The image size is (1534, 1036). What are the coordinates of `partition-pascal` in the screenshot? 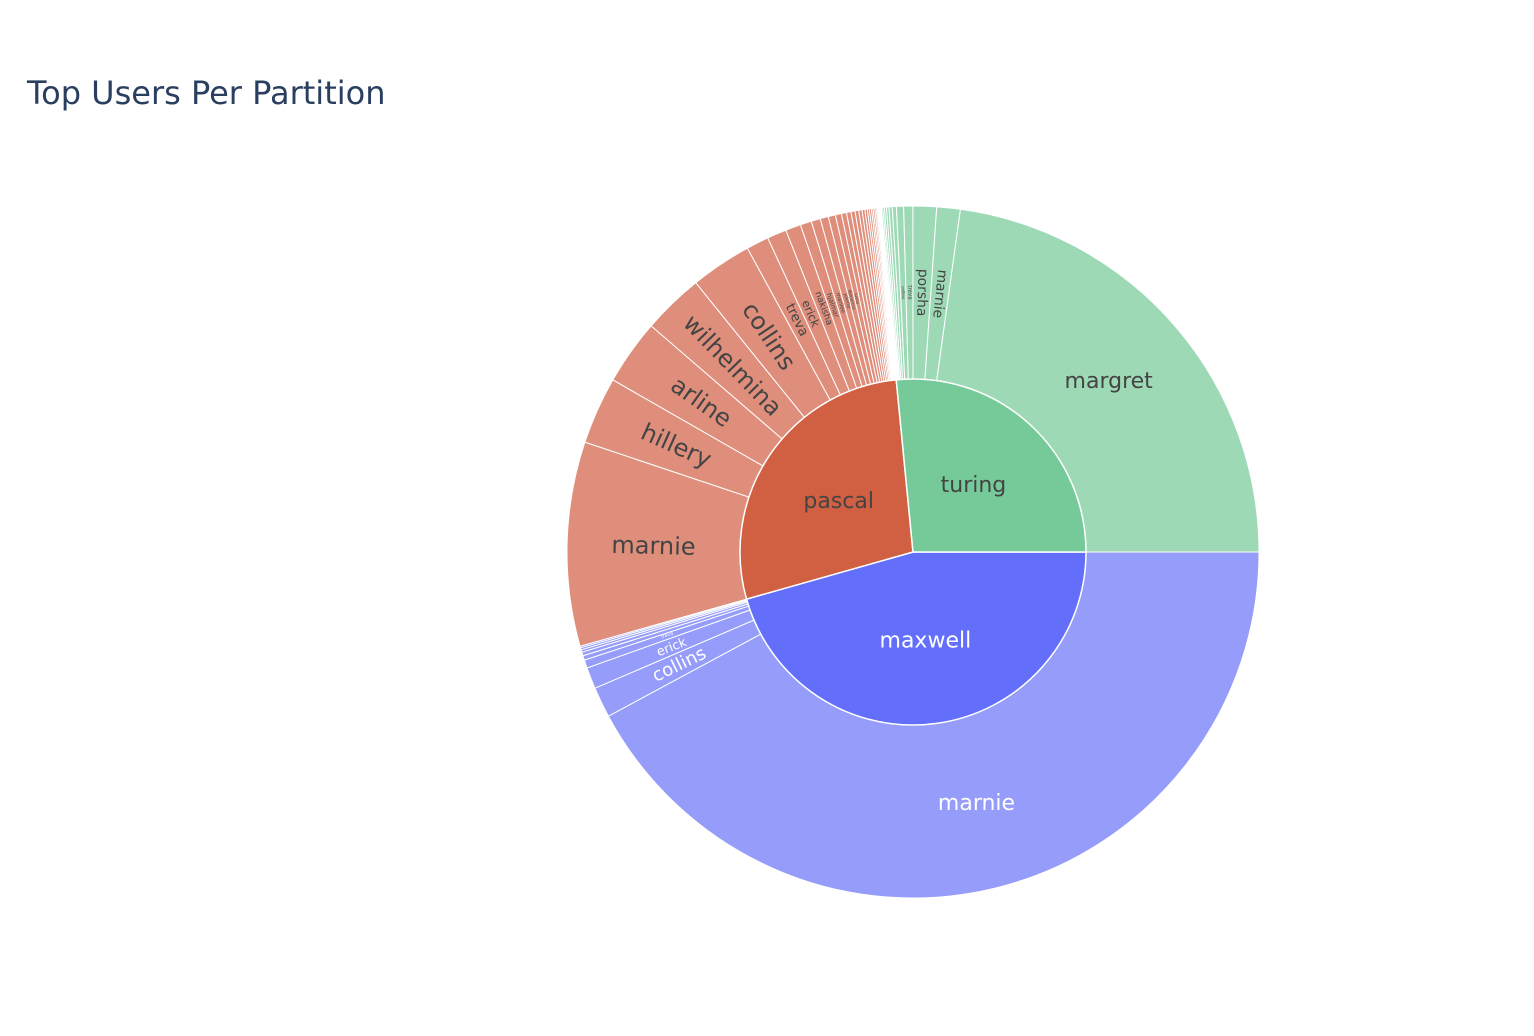 It's located at (826, 489).